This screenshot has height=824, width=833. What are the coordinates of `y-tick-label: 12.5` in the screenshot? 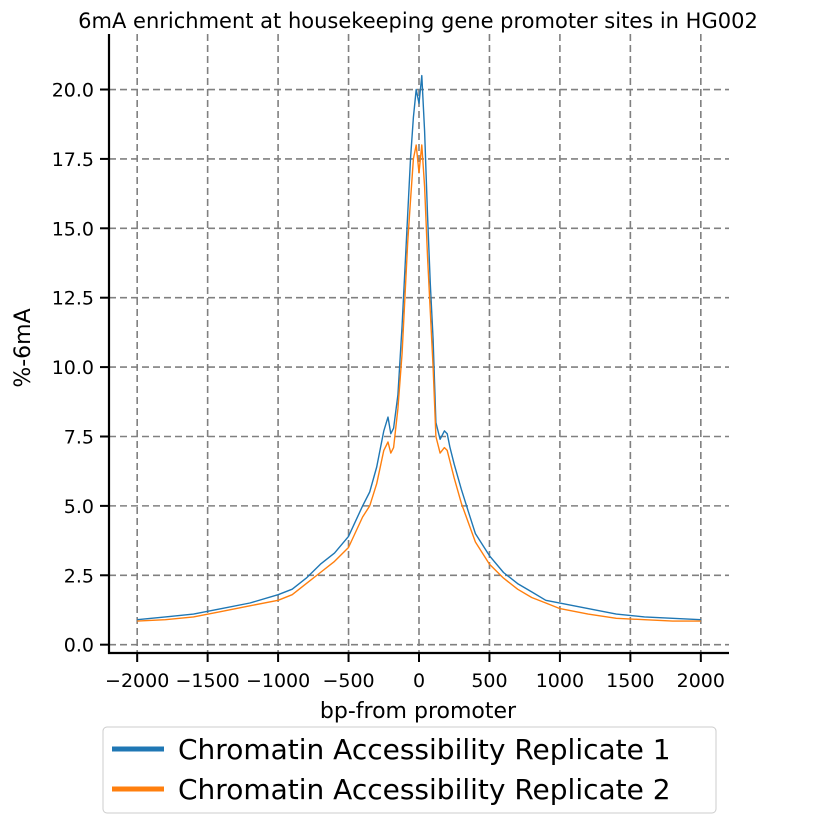 It's located at (73, 299).